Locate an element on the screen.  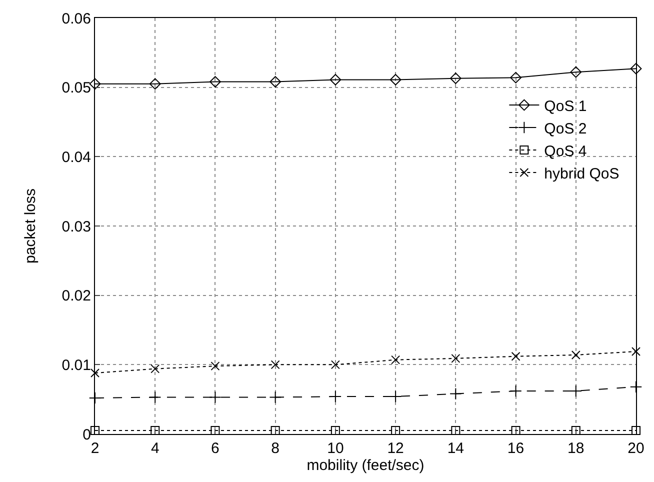
x-tick-label: 10 is located at coordinates (335, 448).